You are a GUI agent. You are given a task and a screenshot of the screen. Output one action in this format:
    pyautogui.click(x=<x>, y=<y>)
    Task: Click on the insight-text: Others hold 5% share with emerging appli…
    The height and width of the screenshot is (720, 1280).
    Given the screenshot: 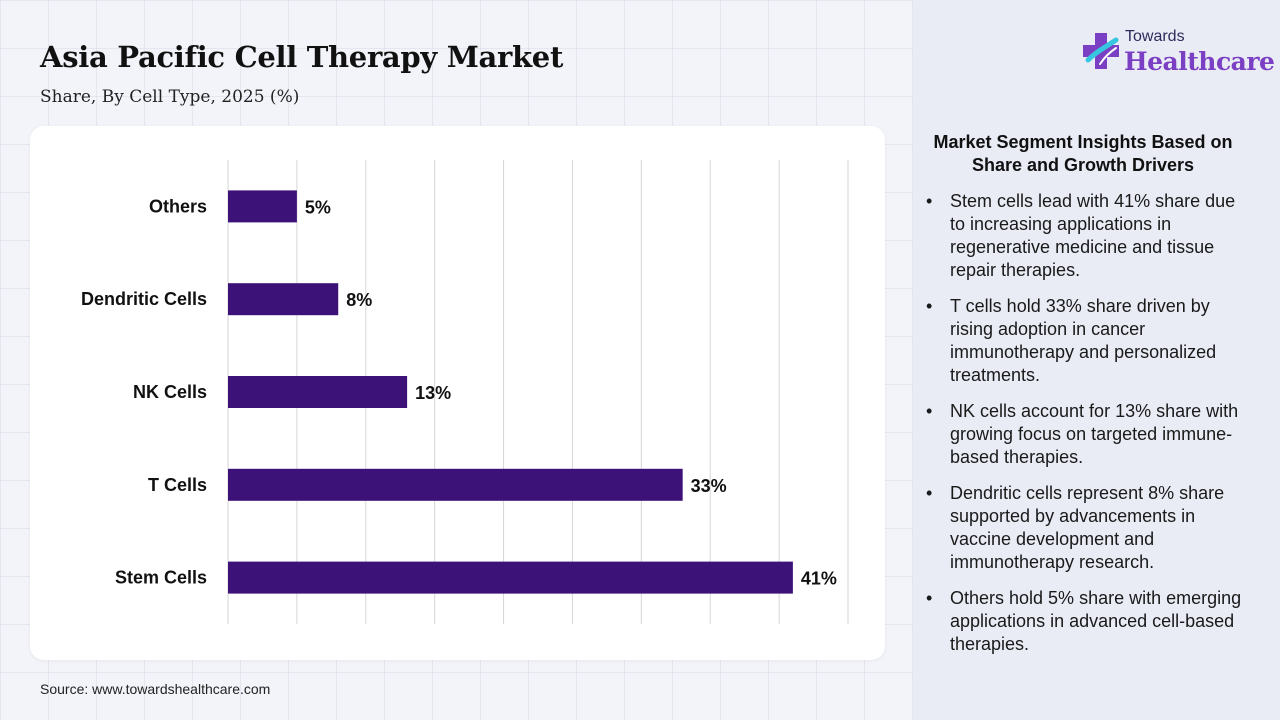 What is the action you would take?
    pyautogui.click(x=1096, y=621)
    